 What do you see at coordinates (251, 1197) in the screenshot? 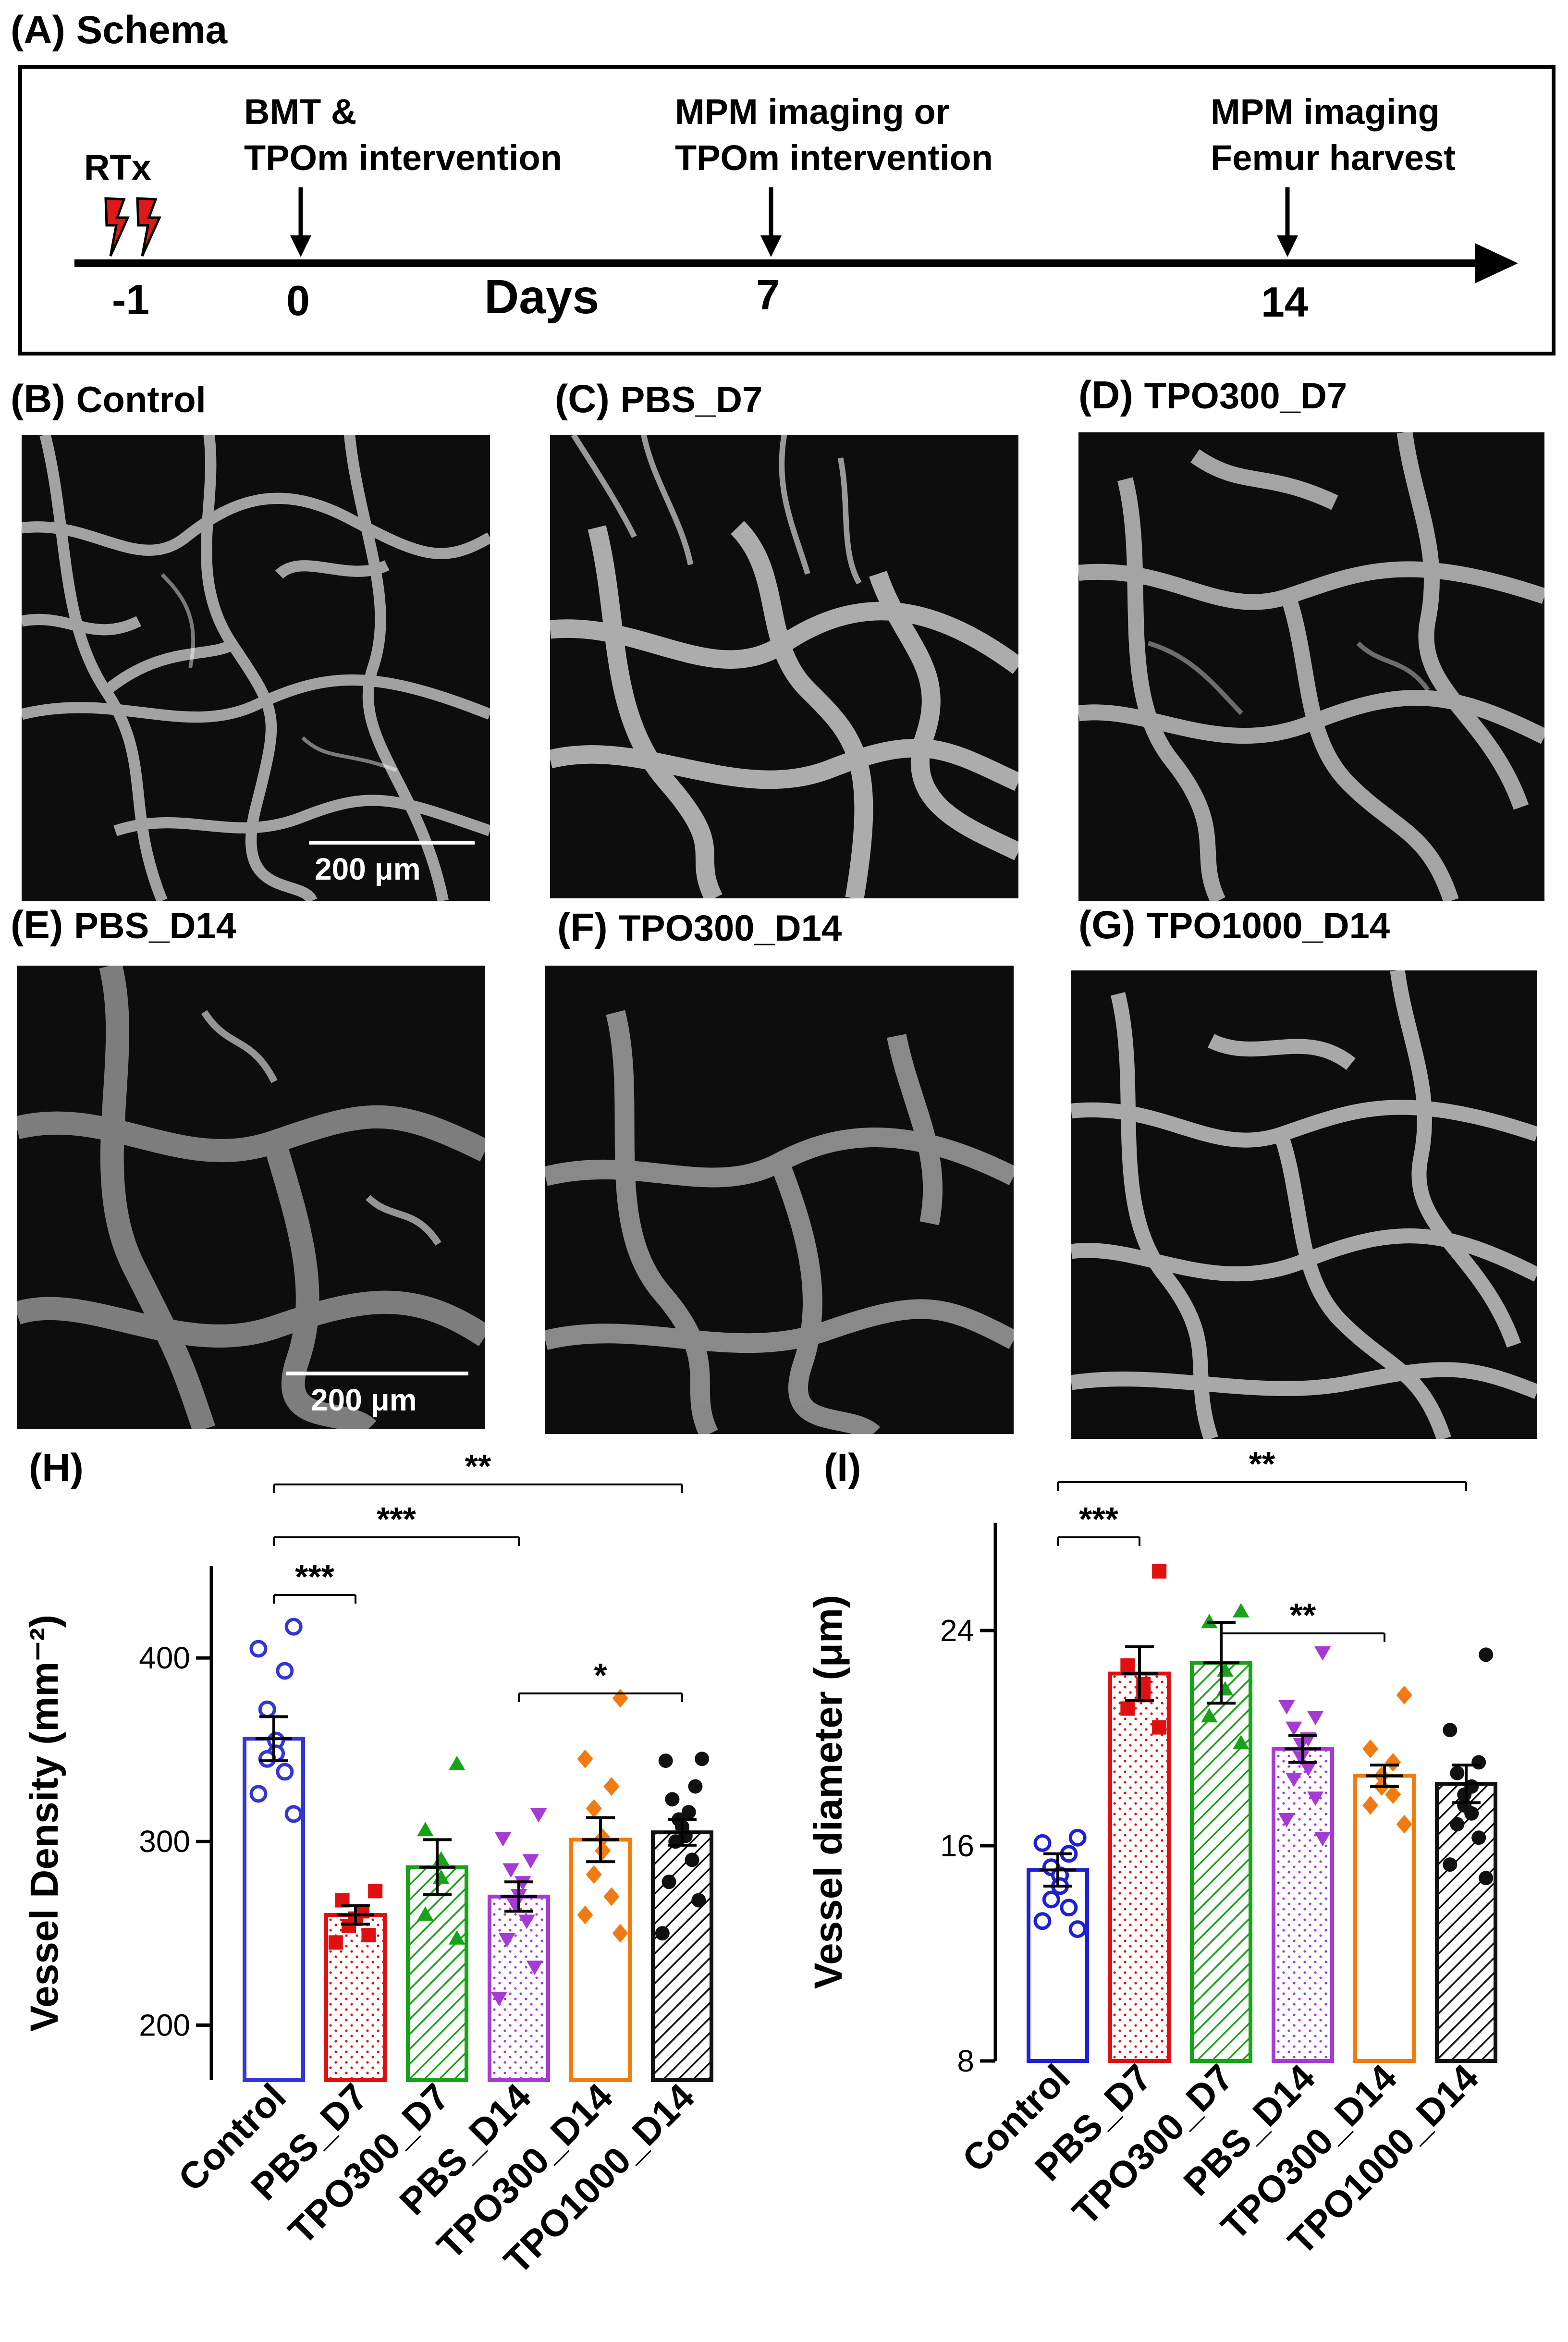
I see `micrograph-pbs-d14: 200 μm` at bounding box center [251, 1197].